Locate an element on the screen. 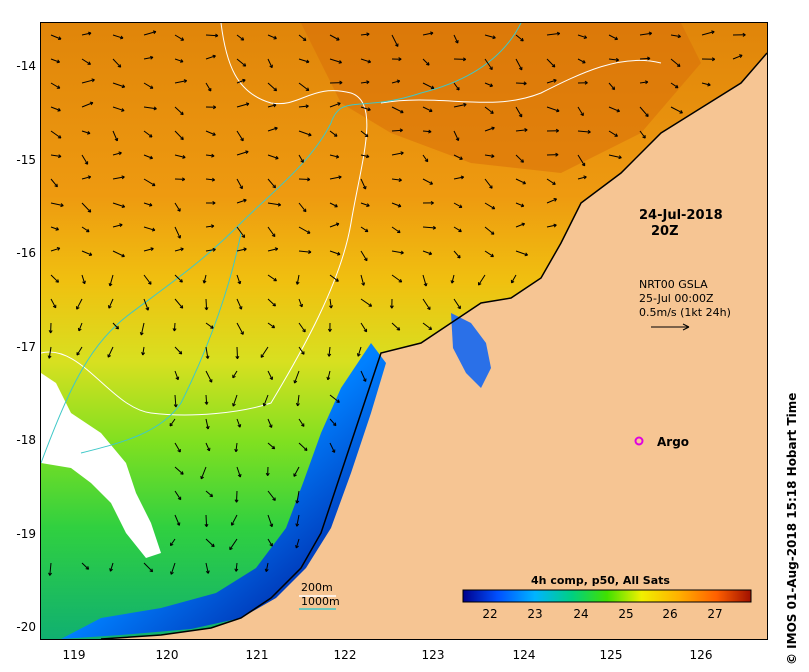 The image size is (809, 672). contour-200m-north is located at coordinates (521, 81).